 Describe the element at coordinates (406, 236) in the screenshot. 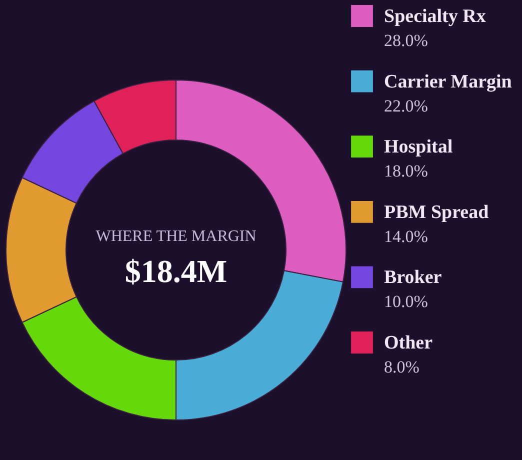

I see `data-label: 14.0%` at that location.